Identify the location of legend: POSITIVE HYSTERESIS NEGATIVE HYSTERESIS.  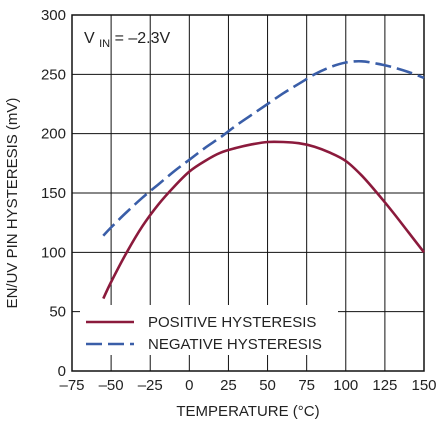
(209, 330).